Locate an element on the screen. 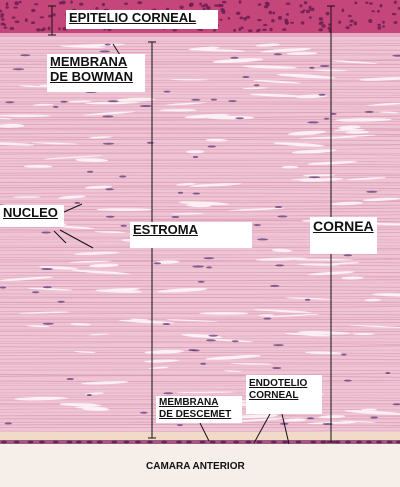  label-bowman-line1: MEMBRANA is located at coordinates (89, 61).